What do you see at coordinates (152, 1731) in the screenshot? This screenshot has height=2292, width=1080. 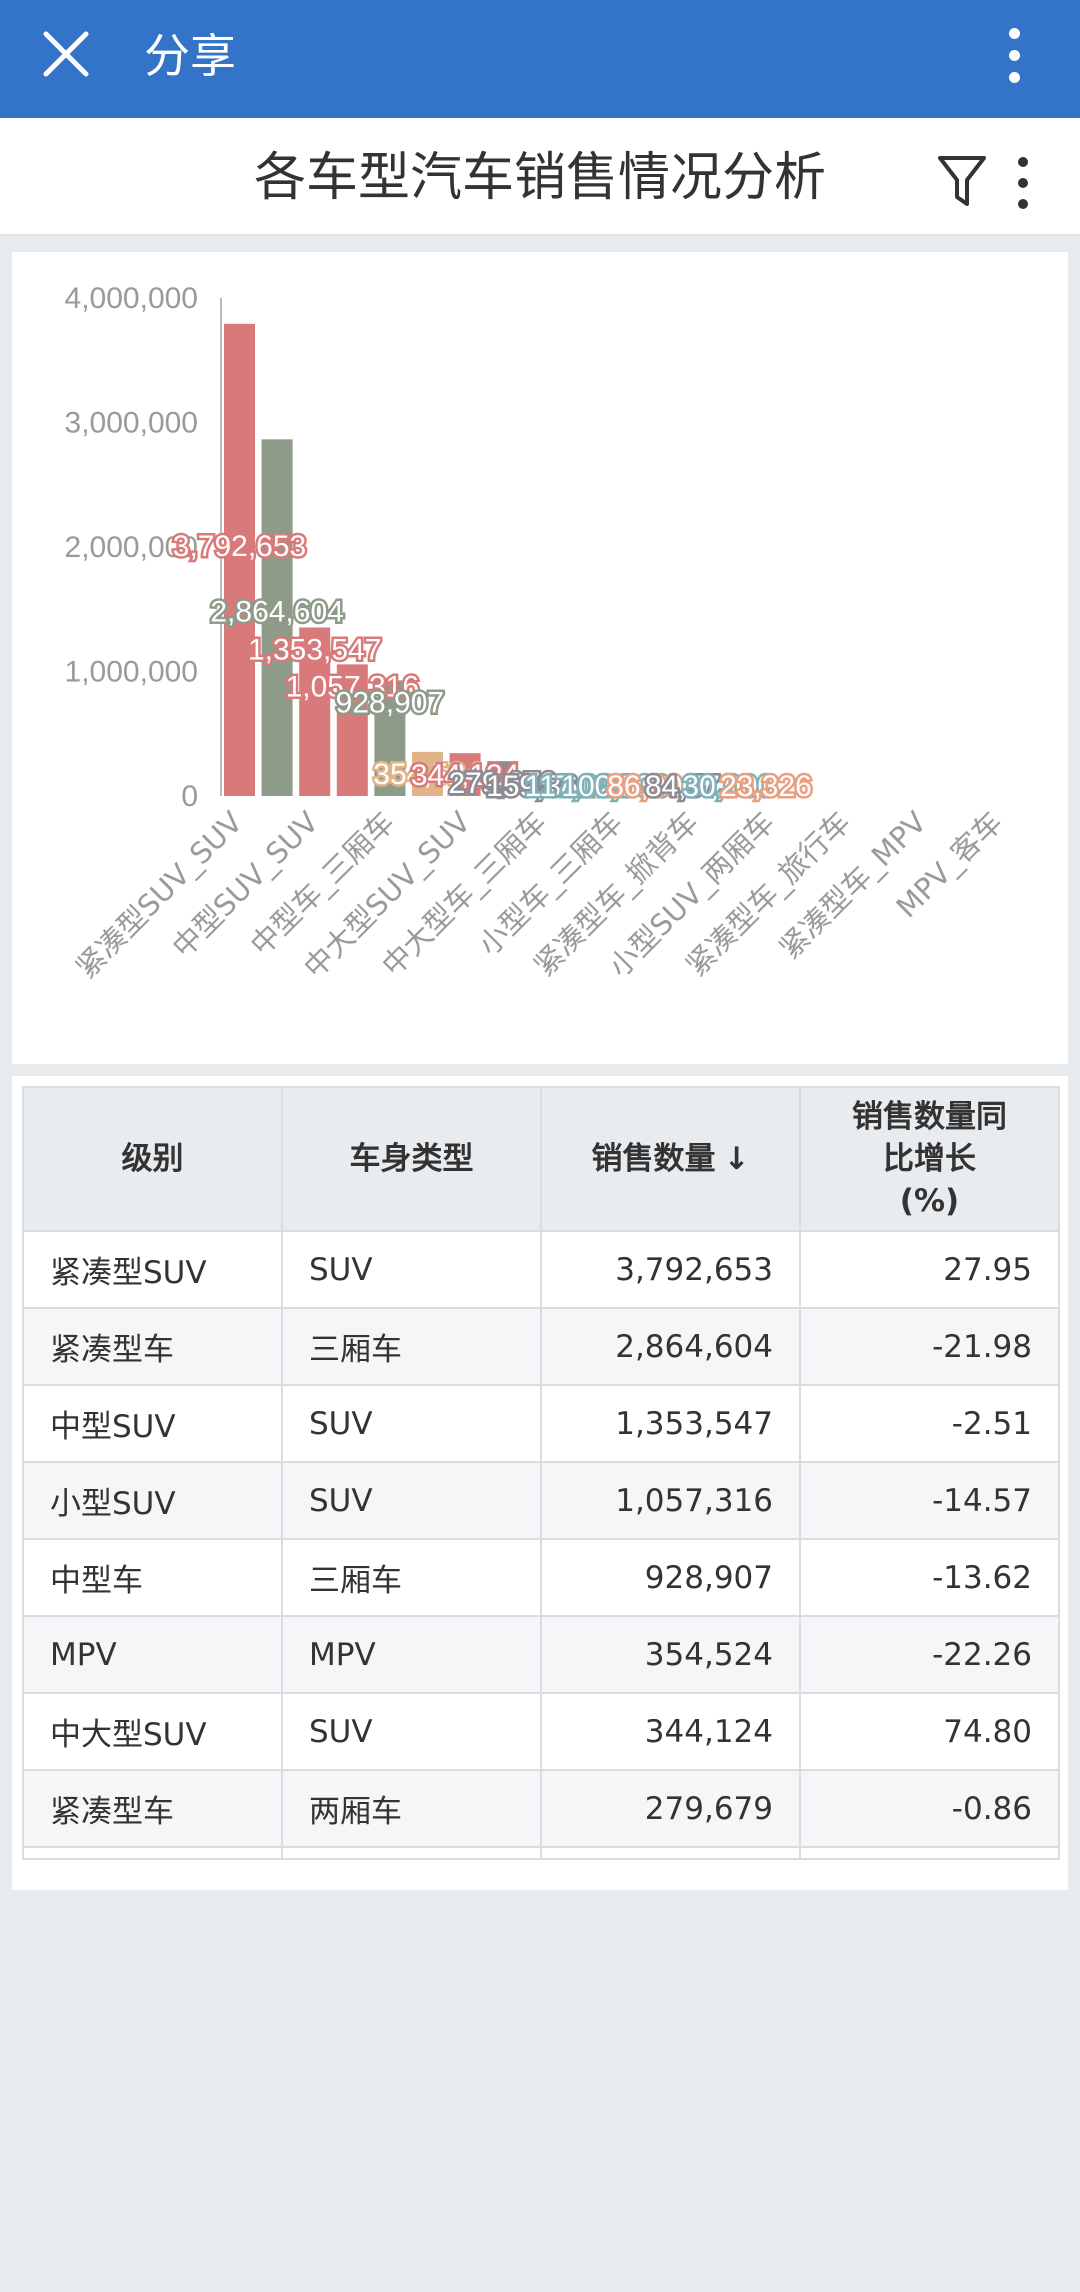 I see `cell-level: 中大型SUV` at bounding box center [152, 1731].